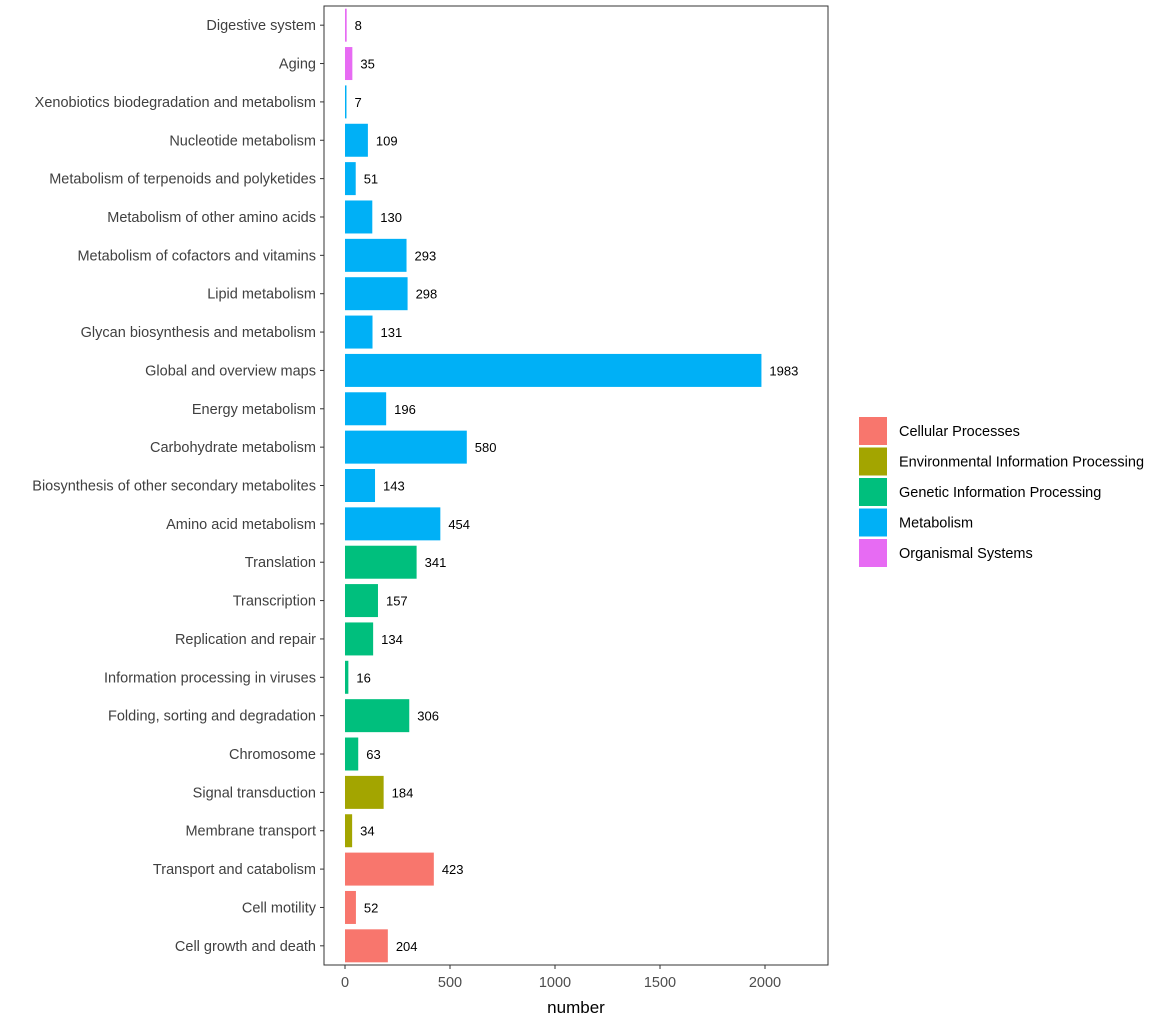 This screenshot has width=1170, height=1019. What do you see at coordinates (261, 295) in the screenshot?
I see `y-label-lipid-metabolism: Lipid metabolism` at bounding box center [261, 295].